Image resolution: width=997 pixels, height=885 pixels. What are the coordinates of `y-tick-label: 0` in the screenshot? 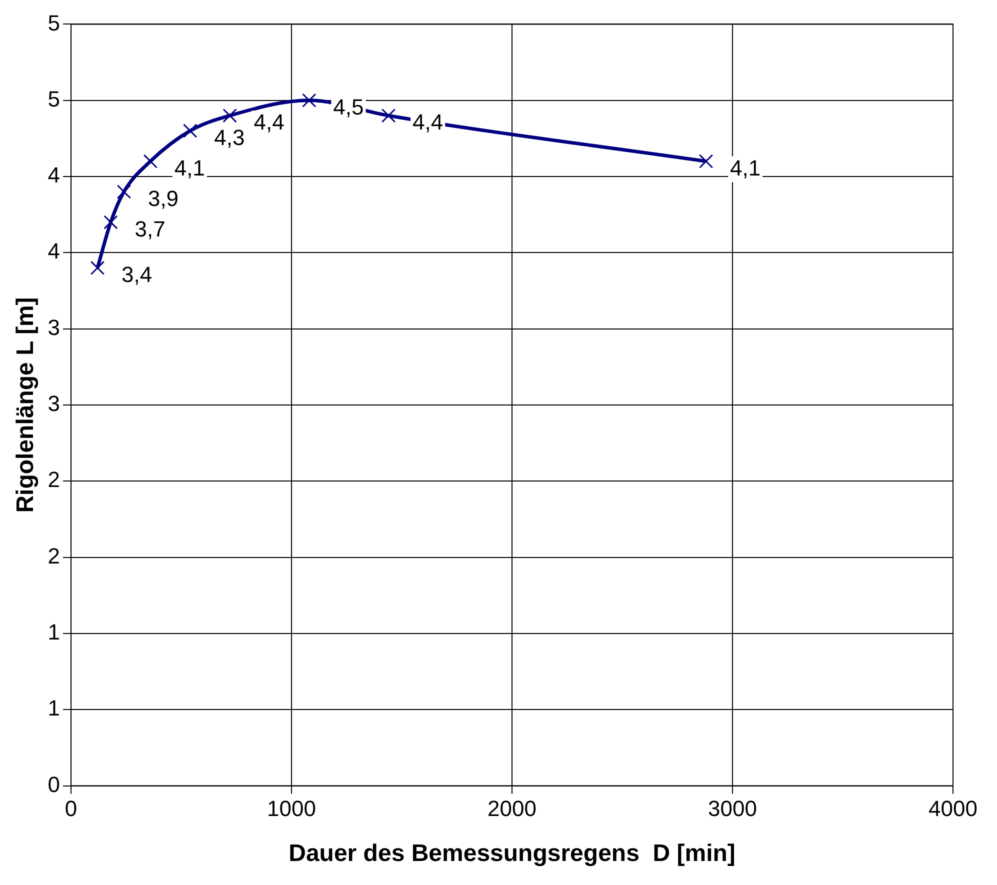 It's located at (54, 784).